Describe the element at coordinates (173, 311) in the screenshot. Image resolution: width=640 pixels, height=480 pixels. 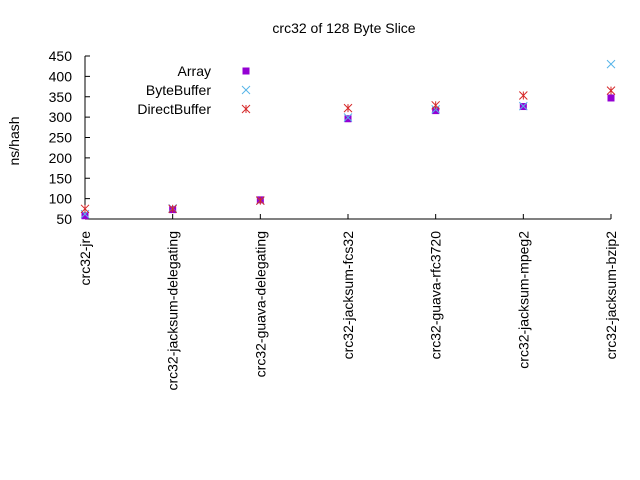
I see `x-tick-label: crc32-jacksum-delegating` at that location.